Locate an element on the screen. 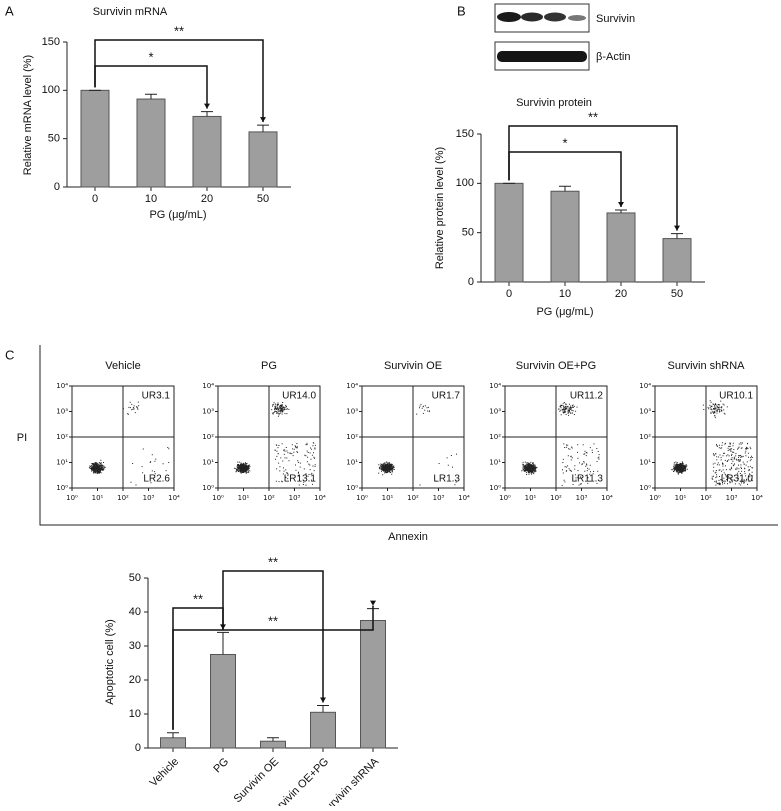 Image resolution: width=781 pixels, height=811 pixels. y-tick-label: 30 is located at coordinates (135, 646).